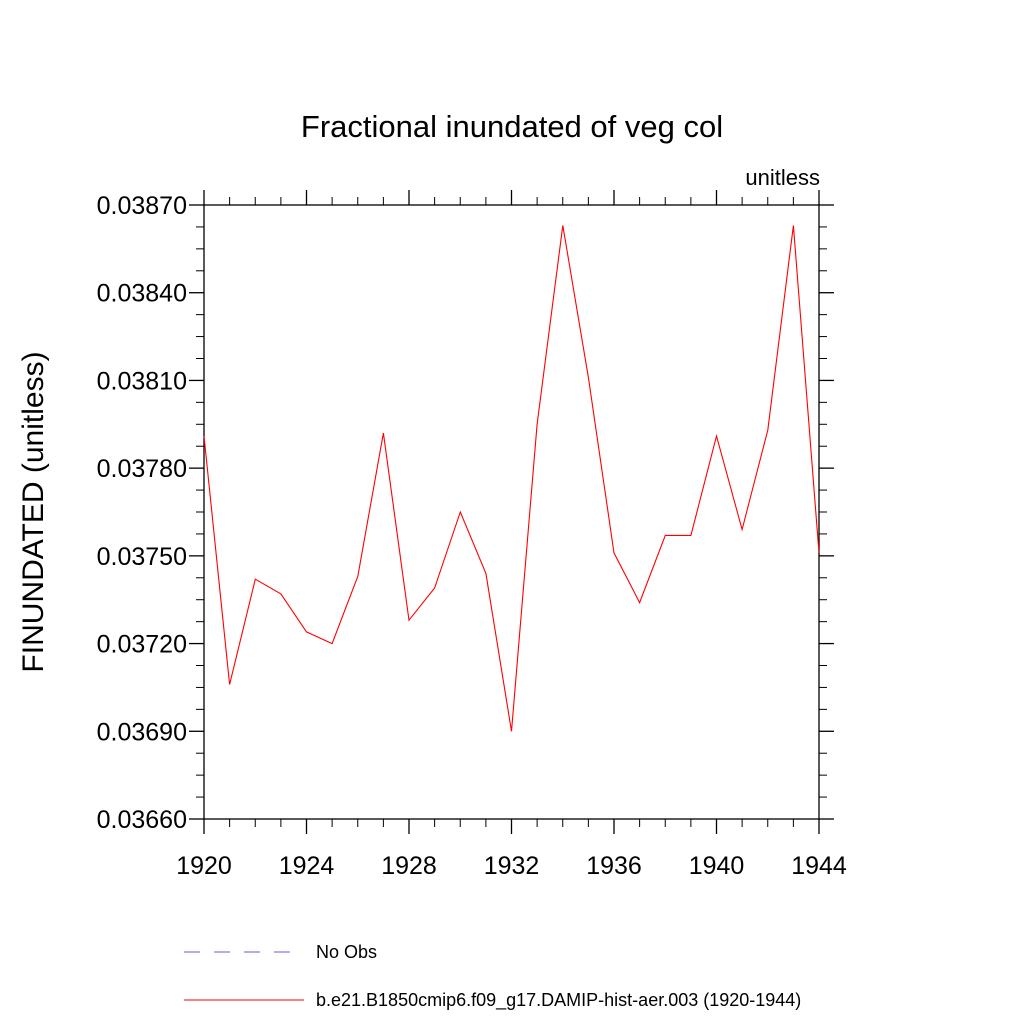  I want to click on y-tick-label: 0.03780, so click(142, 469).